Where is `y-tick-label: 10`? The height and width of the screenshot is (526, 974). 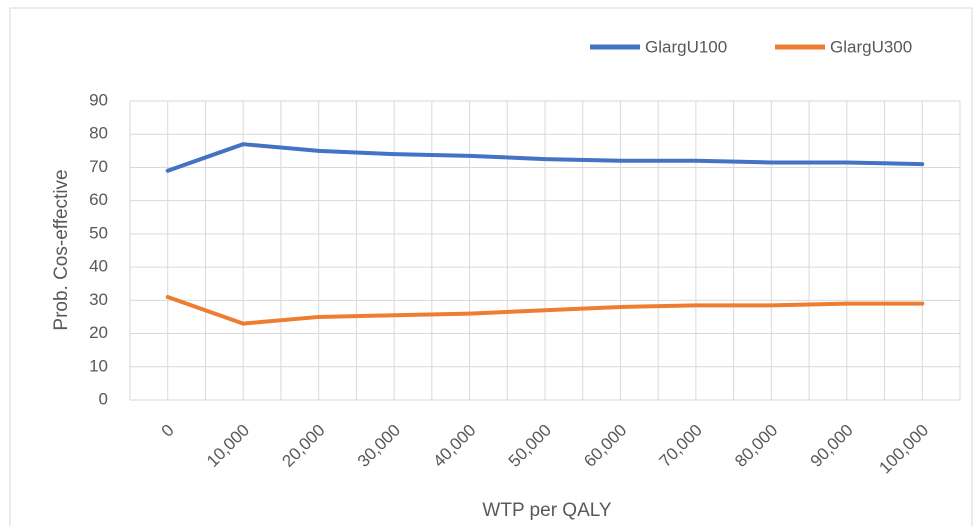
y-tick-label: 10 is located at coordinates (98, 365).